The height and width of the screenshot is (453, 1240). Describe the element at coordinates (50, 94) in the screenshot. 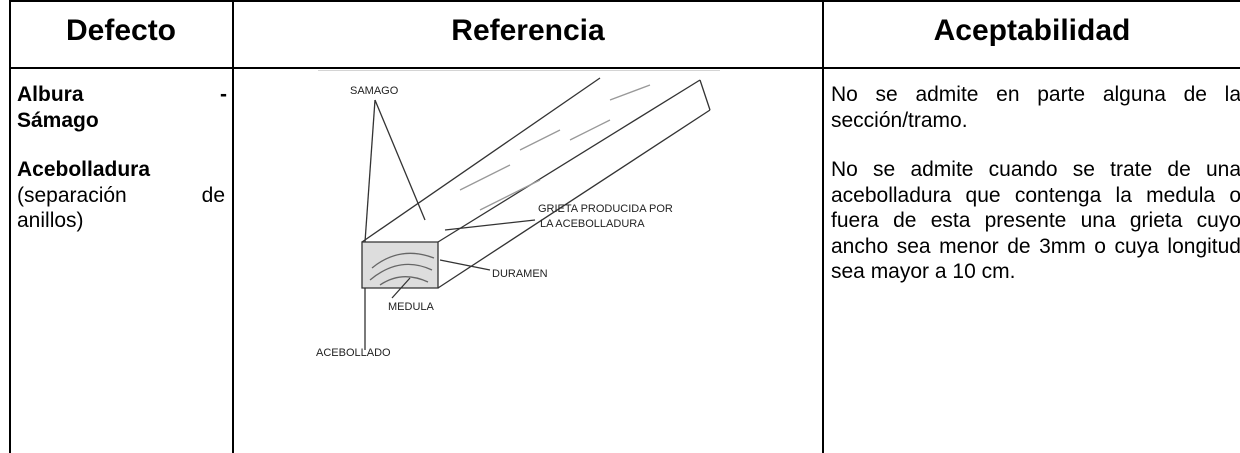

I see `defect-name-part: Albura` at that location.